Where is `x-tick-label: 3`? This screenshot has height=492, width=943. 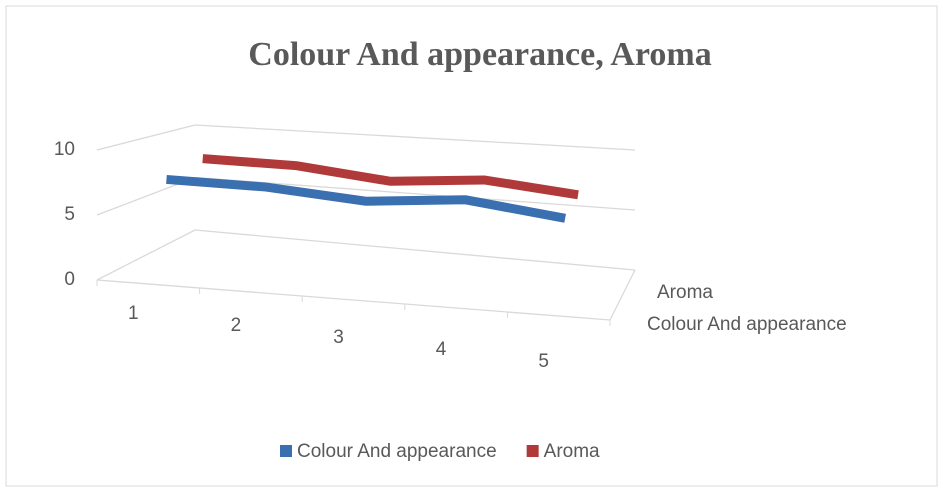 x-tick-label: 3 is located at coordinates (338, 337).